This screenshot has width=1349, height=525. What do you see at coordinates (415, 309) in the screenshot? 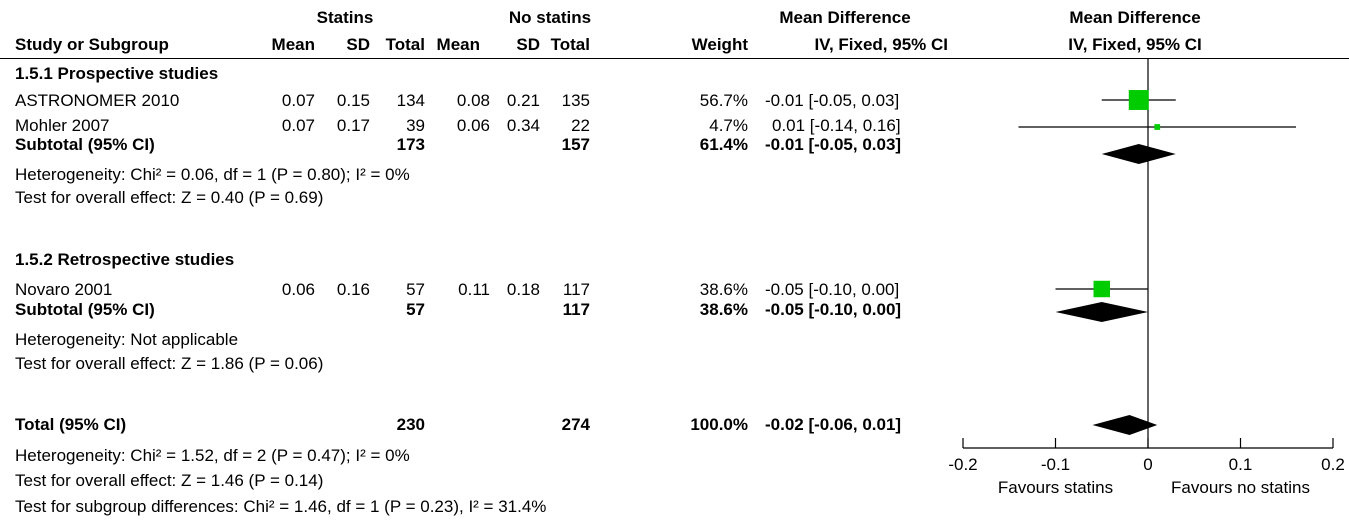
I see `subtotal-total1: 57` at bounding box center [415, 309].